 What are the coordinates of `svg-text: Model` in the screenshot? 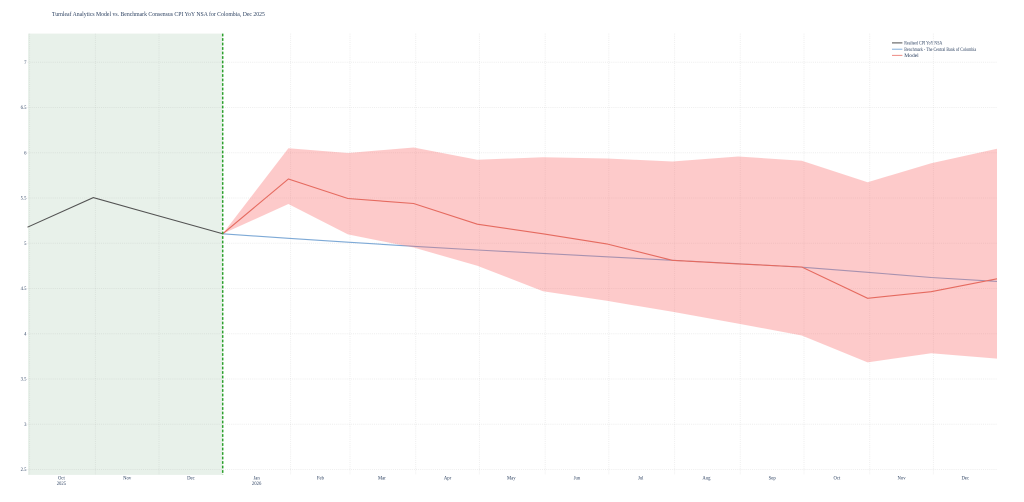 It's located at (911, 56).